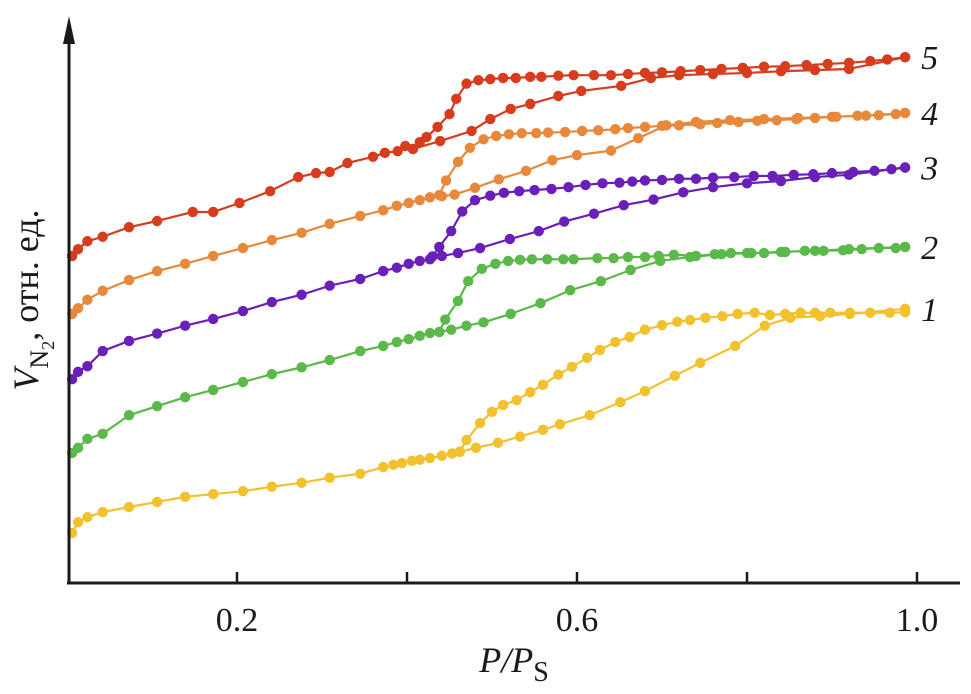 The width and height of the screenshot is (971, 694). What do you see at coordinates (48, 345) in the screenshot?
I see `y-axis-title-subsub: 2` at bounding box center [48, 345].